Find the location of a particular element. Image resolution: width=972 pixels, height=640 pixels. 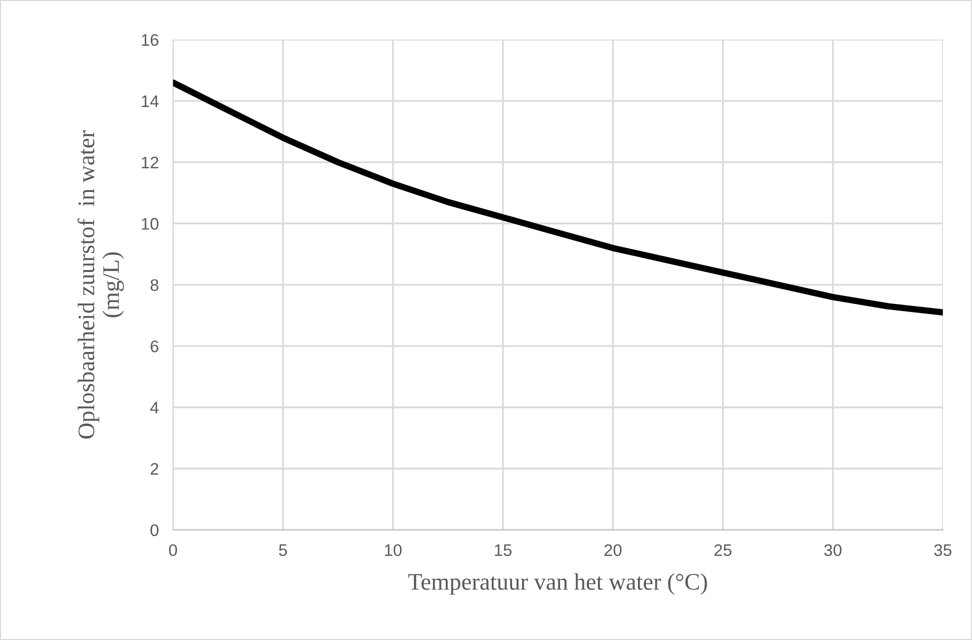

y-tick-label: 12 is located at coordinates (150, 162).